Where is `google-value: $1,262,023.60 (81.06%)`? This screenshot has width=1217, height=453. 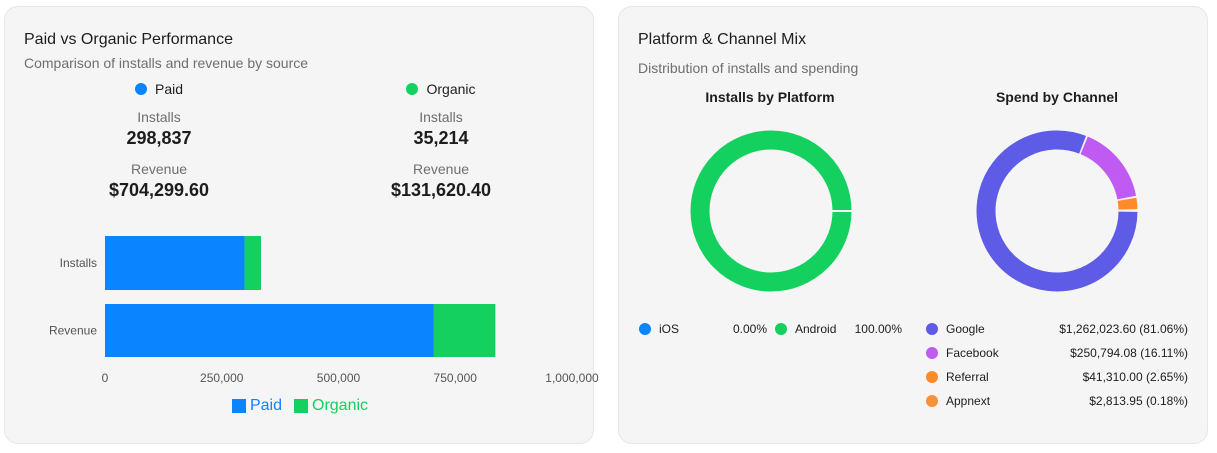 google-value: $1,262,023.60 (81.06%) is located at coordinates (1123, 329).